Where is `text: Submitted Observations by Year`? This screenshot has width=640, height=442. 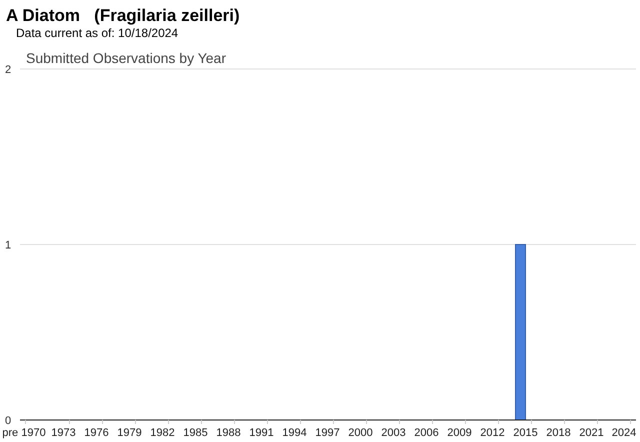 text: Submitted Observations by Year is located at coordinates (126, 58).